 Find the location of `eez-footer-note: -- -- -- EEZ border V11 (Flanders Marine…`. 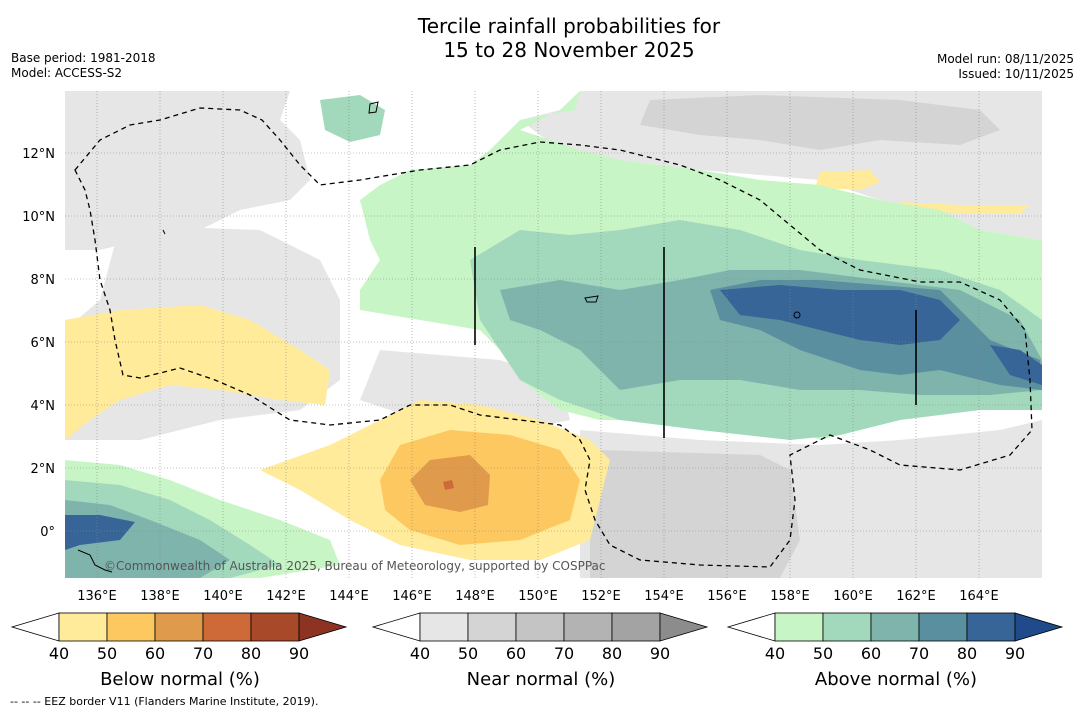

eez-footer-note: -- -- -- EEZ border V11 (Flanders Marine… is located at coordinates (164, 701).